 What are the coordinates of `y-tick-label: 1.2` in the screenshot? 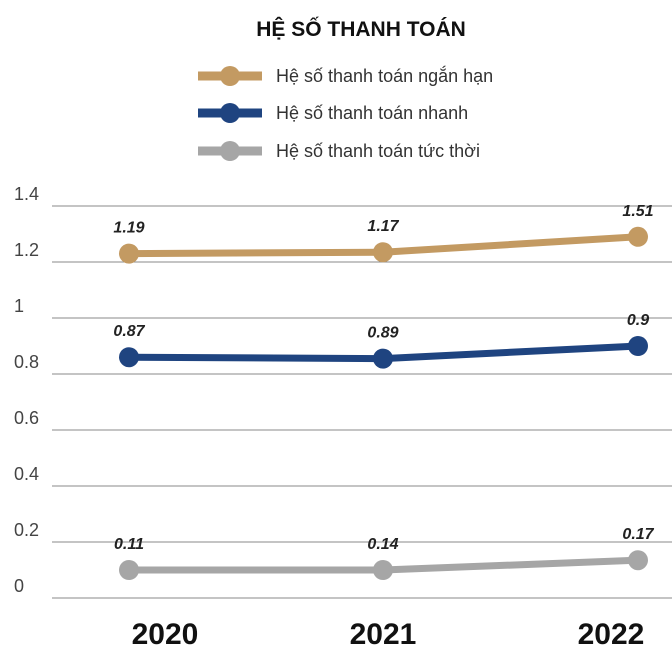 It's located at (26, 250).